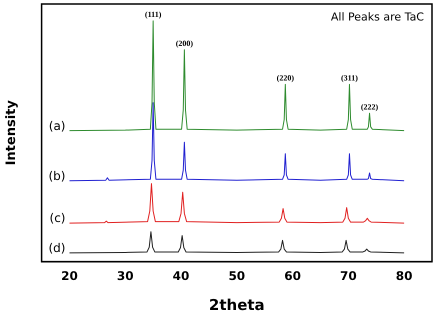  What do you see at coordinates (348, 275) in the screenshot?
I see `x-tick-label: 70` at bounding box center [348, 275].